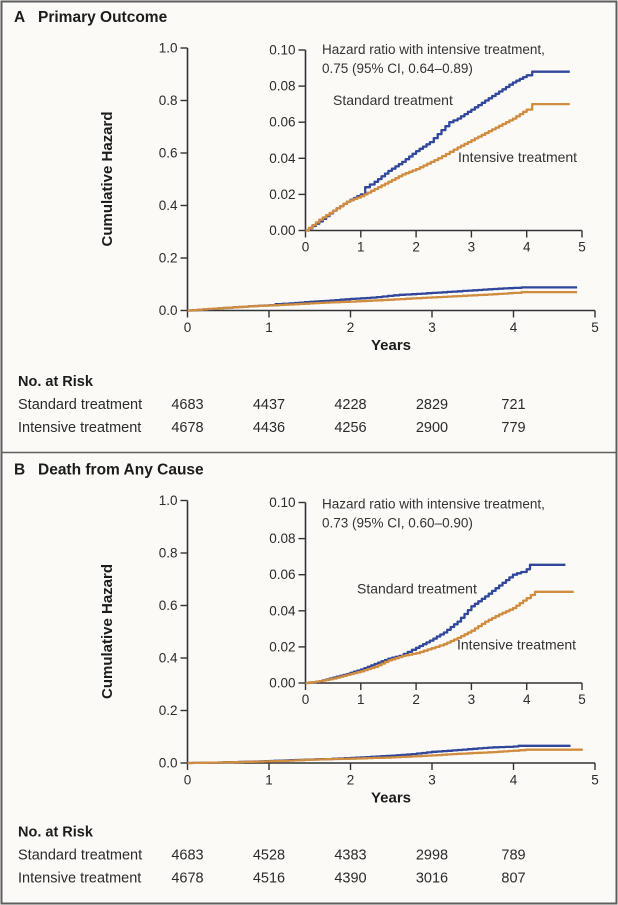 The height and width of the screenshot is (905, 618). Describe the element at coordinates (269, 428) in the screenshot. I see `risk-value: 4436` at that location.